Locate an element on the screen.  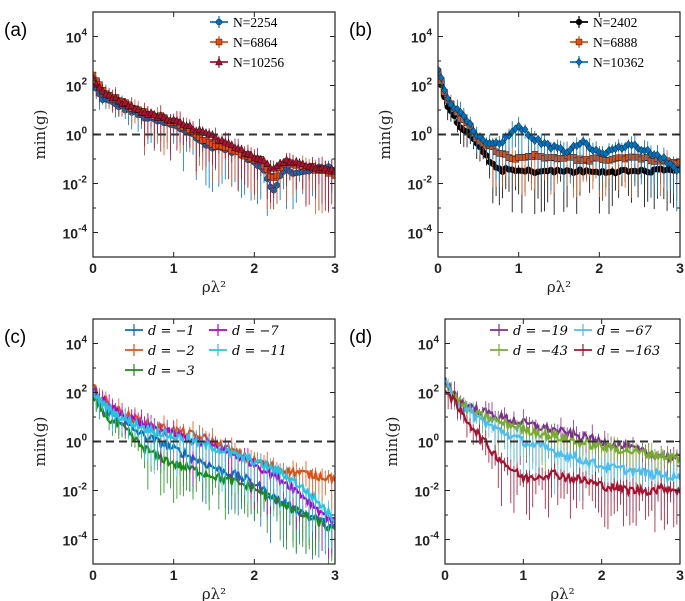
legend-entry: N=6888 is located at coordinates (615, 42).